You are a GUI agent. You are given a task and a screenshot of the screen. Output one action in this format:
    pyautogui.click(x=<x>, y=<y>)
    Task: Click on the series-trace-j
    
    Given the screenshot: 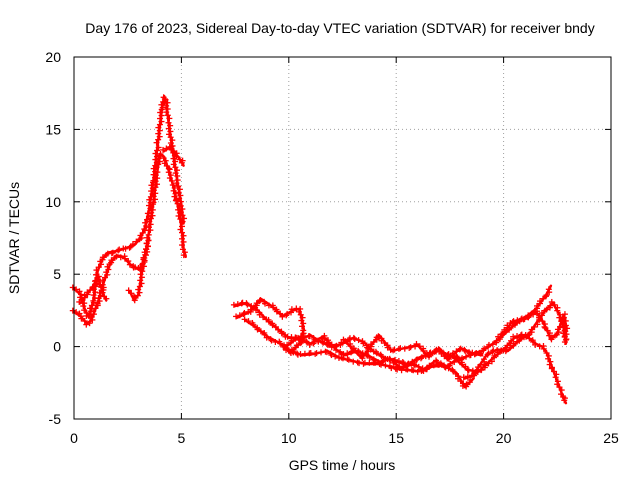 What is the action you would take?
    pyautogui.click(x=412, y=348)
    